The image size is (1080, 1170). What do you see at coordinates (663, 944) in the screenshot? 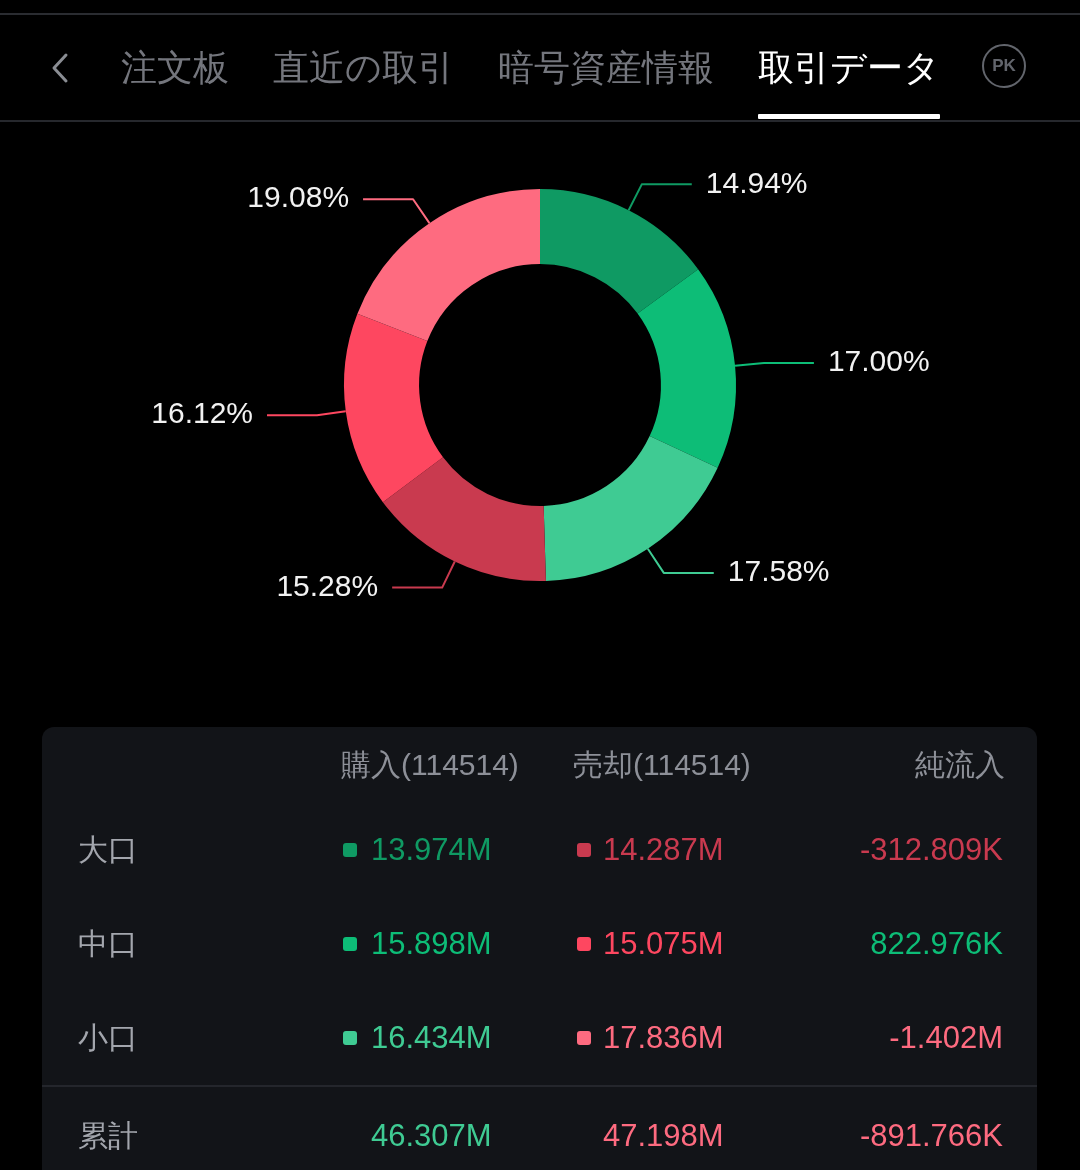
I see `data-label: 15.075M` at bounding box center [663, 944].